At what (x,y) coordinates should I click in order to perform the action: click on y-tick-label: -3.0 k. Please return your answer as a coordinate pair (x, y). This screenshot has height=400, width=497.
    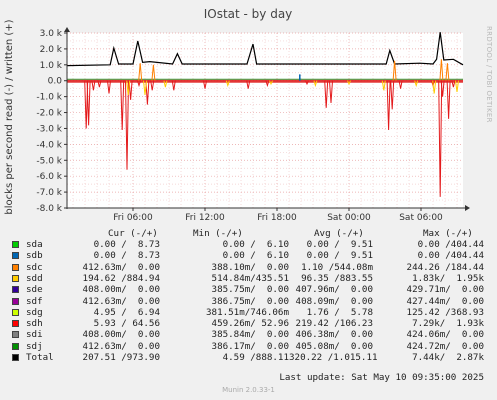
    Looking at the image, I should click on (49, 129).